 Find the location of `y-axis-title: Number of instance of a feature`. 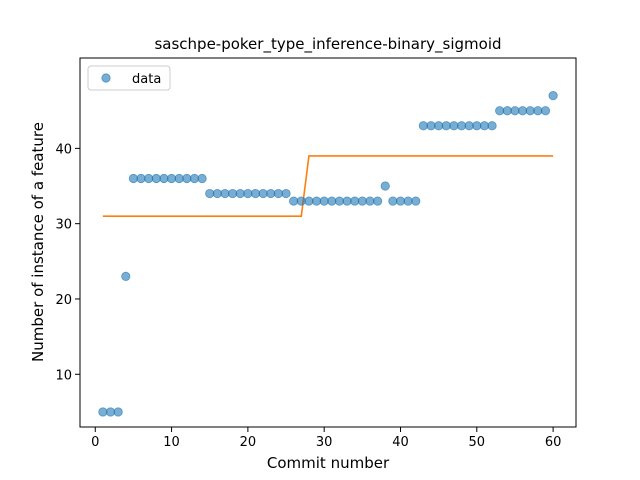

y-axis-title: Number of instance of a feature is located at coordinates (38, 242).